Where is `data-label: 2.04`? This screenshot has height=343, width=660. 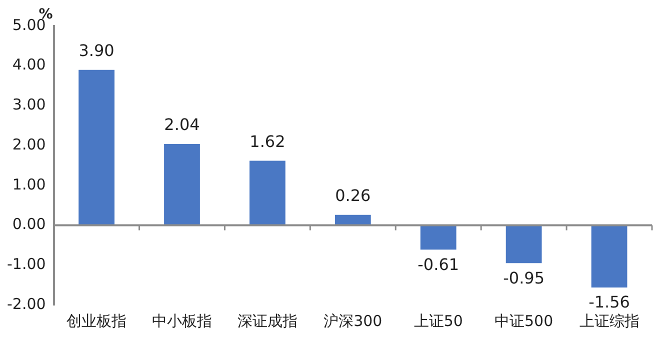
data-label: 2.04 is located at coordinates (182, 124).